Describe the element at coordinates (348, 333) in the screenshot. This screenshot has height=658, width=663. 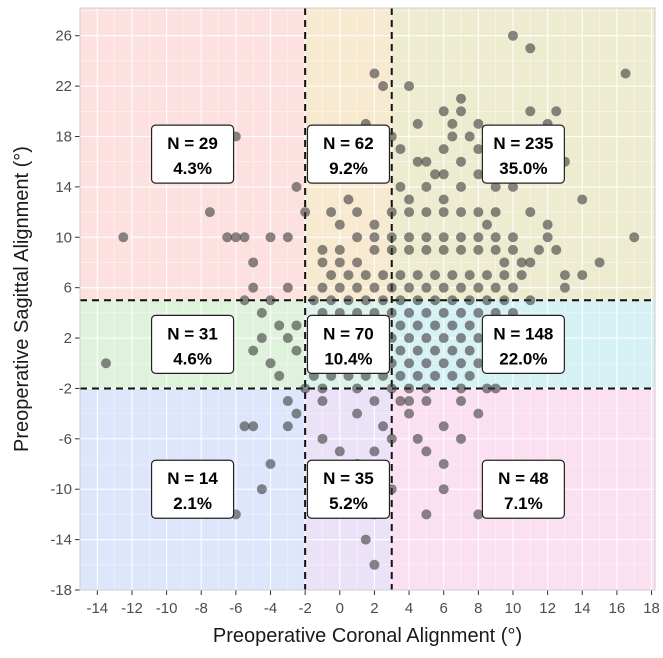
I see `region-count: N = 70` at that location.